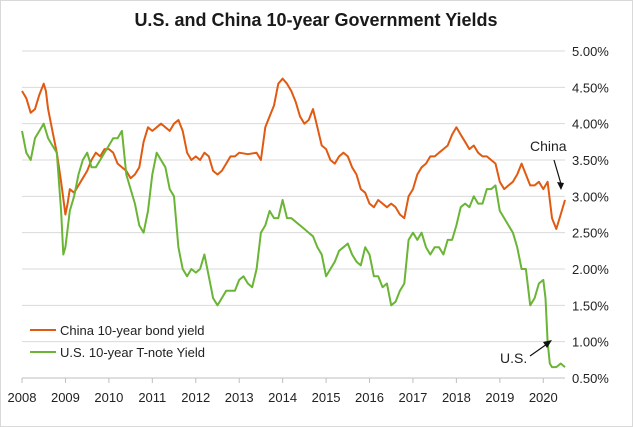  What do you see at coordinates (239, 397) in the screenshot?
I see `x-tick-label: 2013` at bounding box center [239, 397].